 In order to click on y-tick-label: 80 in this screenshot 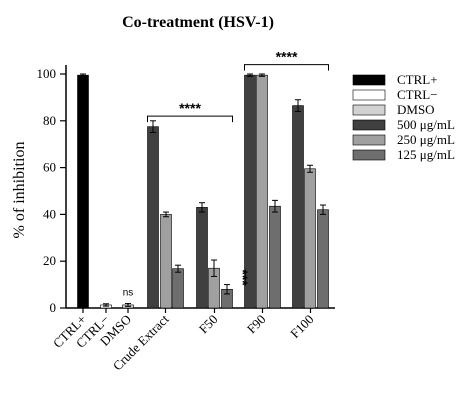, I will do `click(49, 120)`.